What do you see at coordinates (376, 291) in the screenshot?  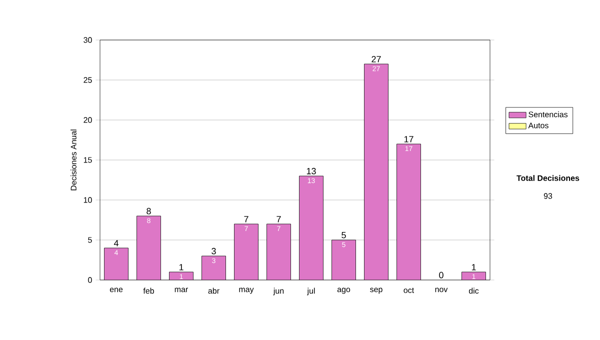 I see `x-tick-label: sep` at bounding box center [376, 291].